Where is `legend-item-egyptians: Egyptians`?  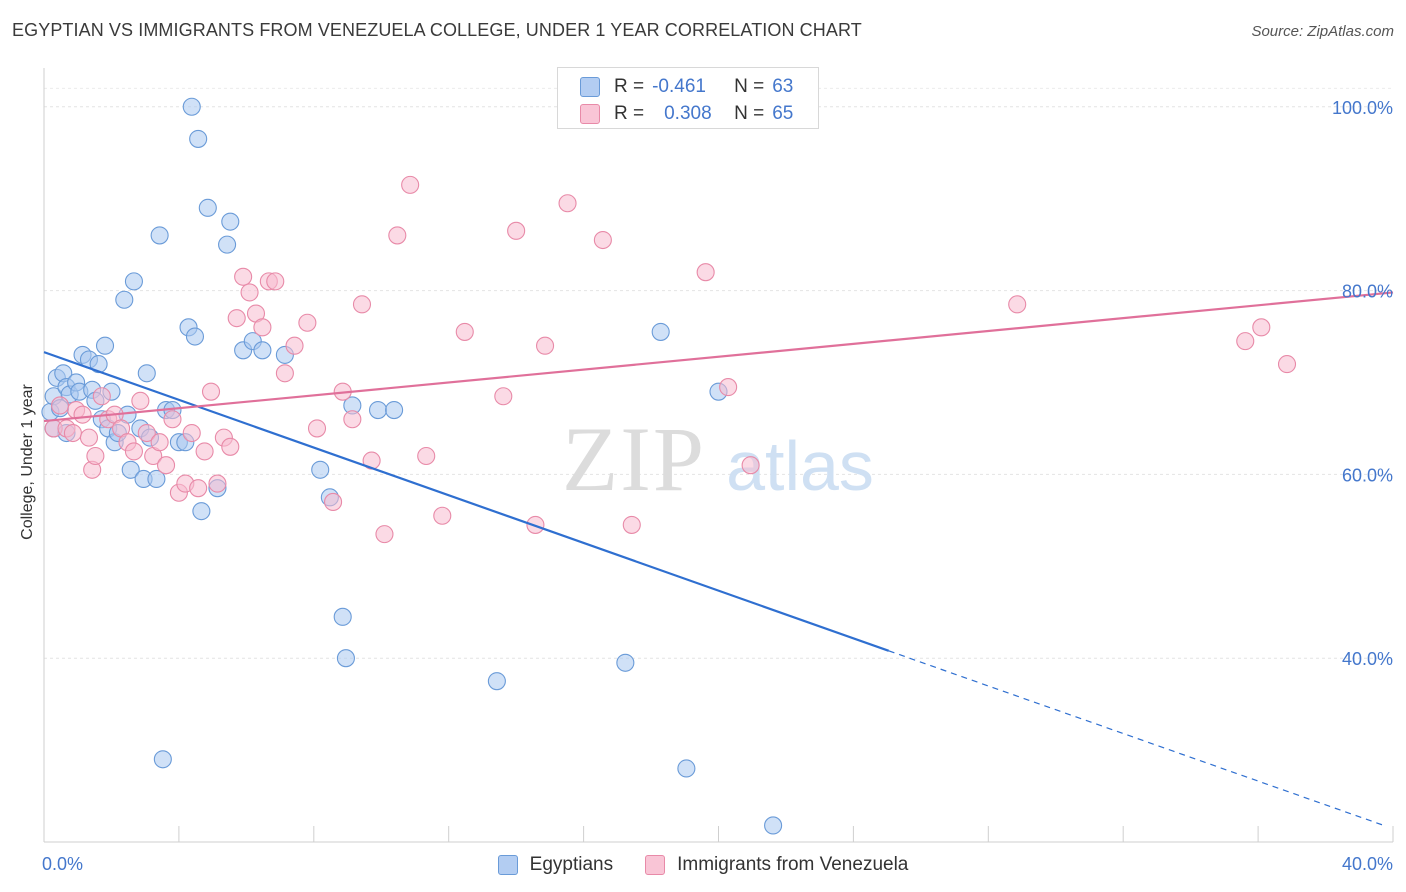
legend-item-egyptians: Egyptians is located at coordinates (555, 865).